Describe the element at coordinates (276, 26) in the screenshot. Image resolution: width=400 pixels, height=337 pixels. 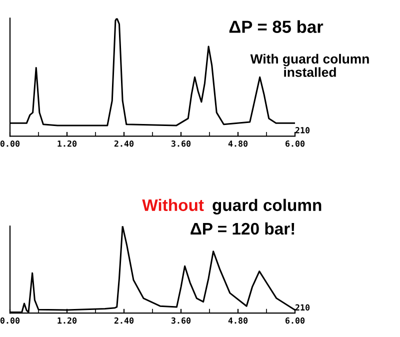
I see `annotation: ΔP = 85 bar` at that location.